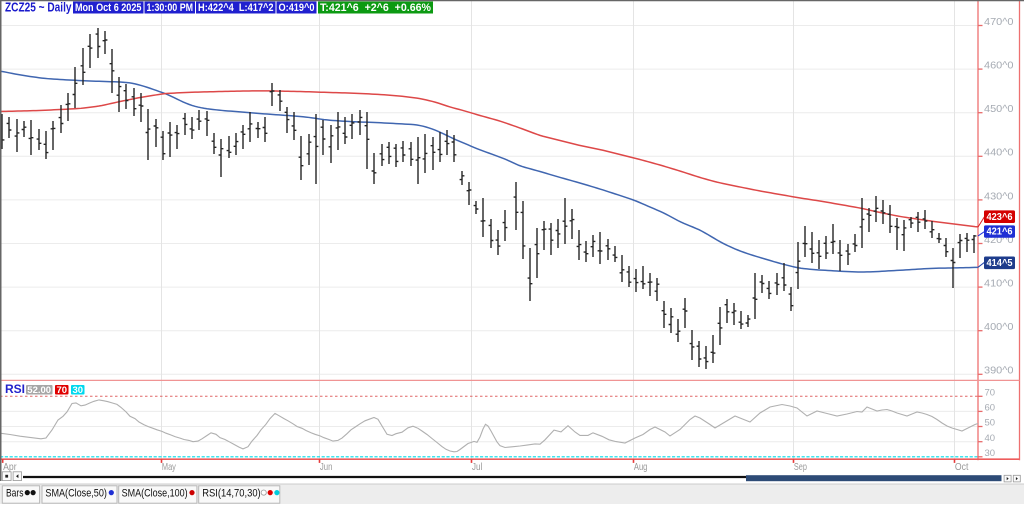 Image resolution: width=1024 pixels, height=509 pixels. What do you see at coordinates (15, 389) in the screenshot?
I see `svg-text: RSI` at bounding box center [15, 389].